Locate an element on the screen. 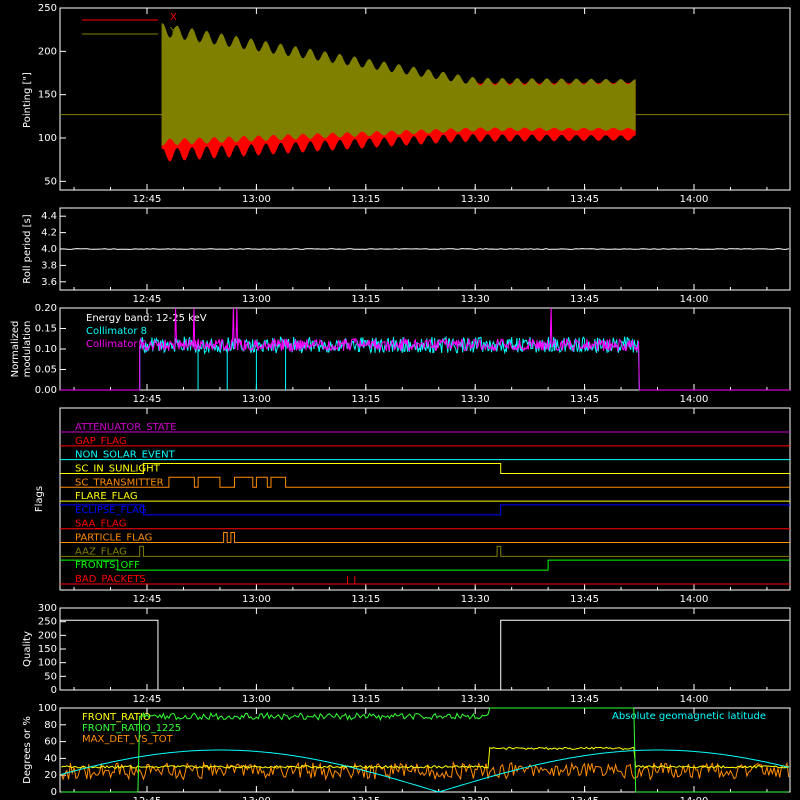 This screenshot has width=800, height=800. y-tick-label: 150 is located at coordinates (47, 95).